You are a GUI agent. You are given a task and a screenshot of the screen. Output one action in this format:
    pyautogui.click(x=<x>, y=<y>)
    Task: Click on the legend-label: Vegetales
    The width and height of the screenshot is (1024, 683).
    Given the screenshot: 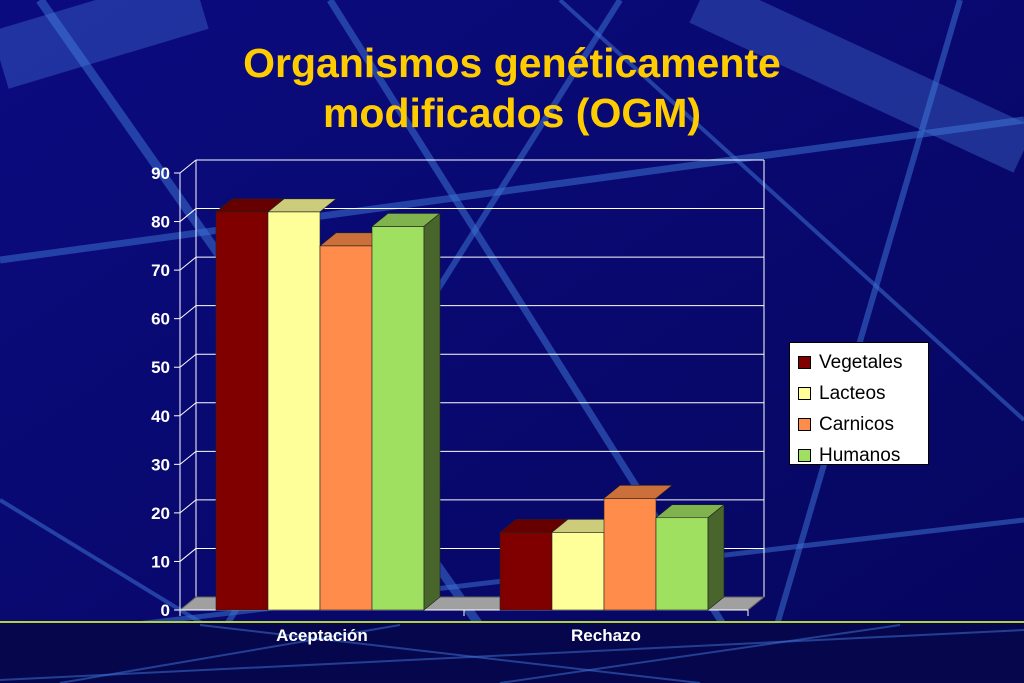 What is the action you would take?
    pyautogui.click(x=861, y=362)
    